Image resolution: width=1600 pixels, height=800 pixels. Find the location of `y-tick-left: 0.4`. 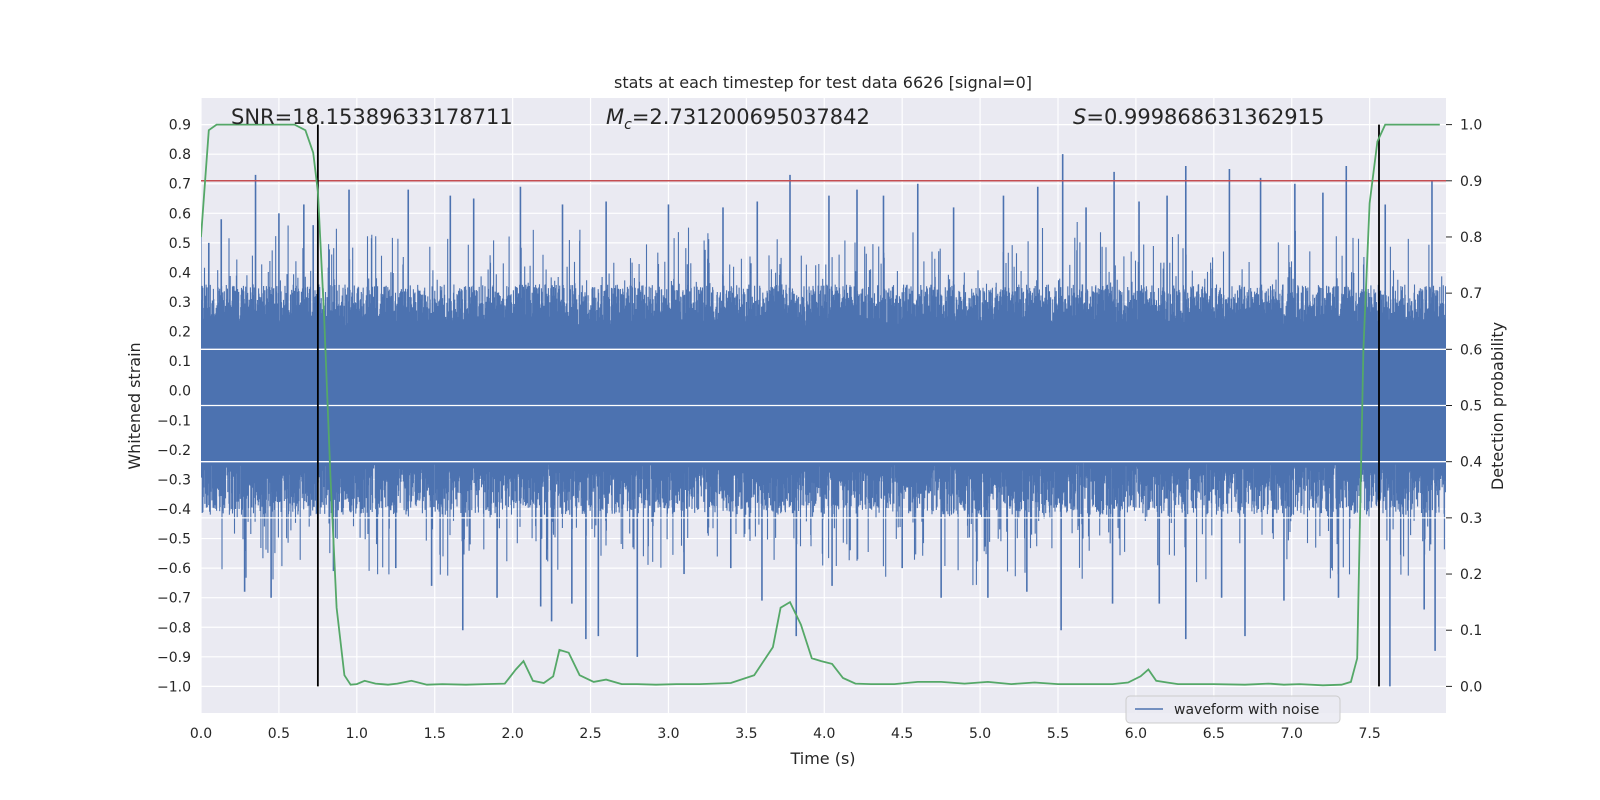

y-tick-left: 0.4 is located at coordinates (180, 273).